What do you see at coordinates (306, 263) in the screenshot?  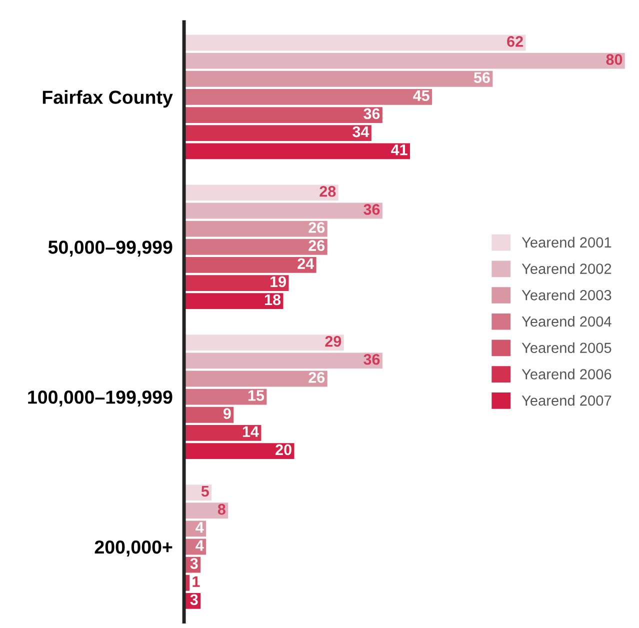 I see `data-label: 24` at bounding box center [306, 263].